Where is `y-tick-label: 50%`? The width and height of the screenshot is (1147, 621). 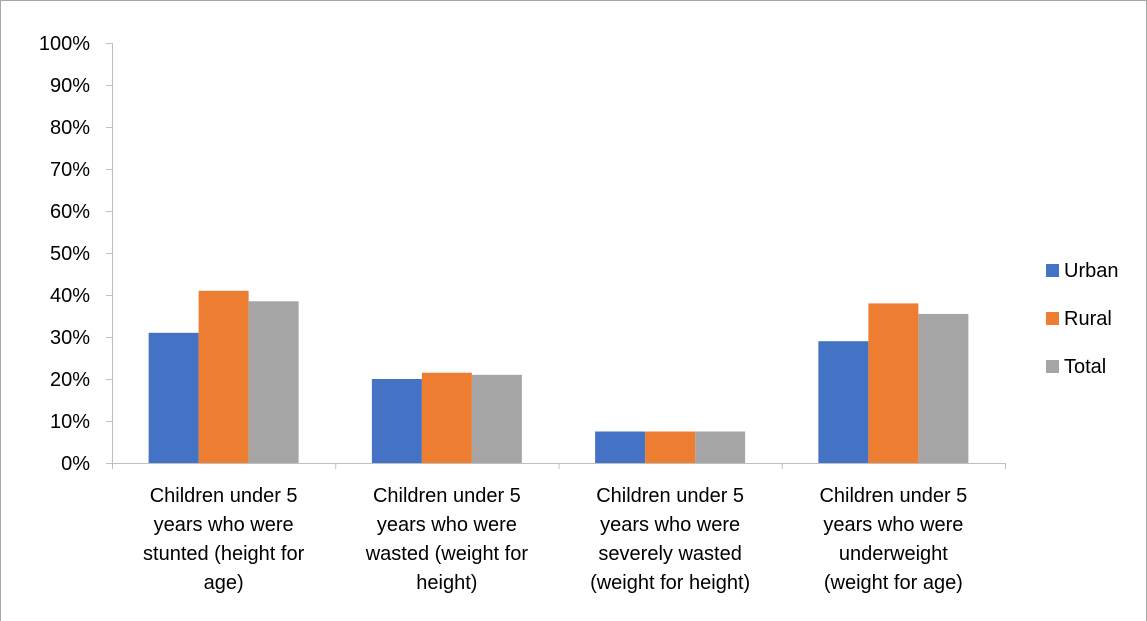
y-tick-label: 50% is located at coordinates (70, 254).